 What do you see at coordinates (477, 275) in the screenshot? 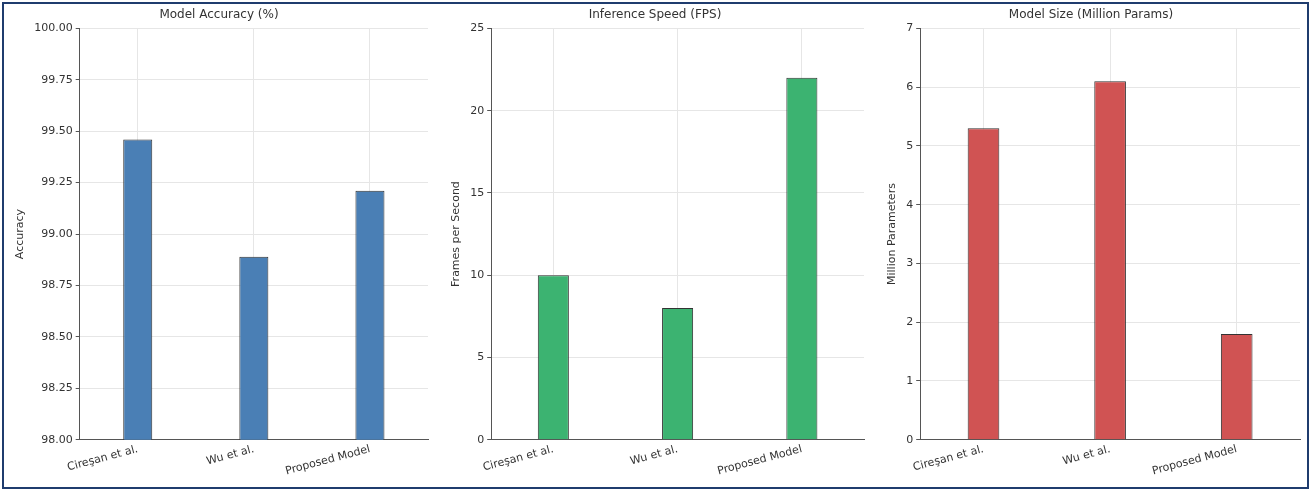
I see `y-tick-label: 10` at bounding box center [477, 275].